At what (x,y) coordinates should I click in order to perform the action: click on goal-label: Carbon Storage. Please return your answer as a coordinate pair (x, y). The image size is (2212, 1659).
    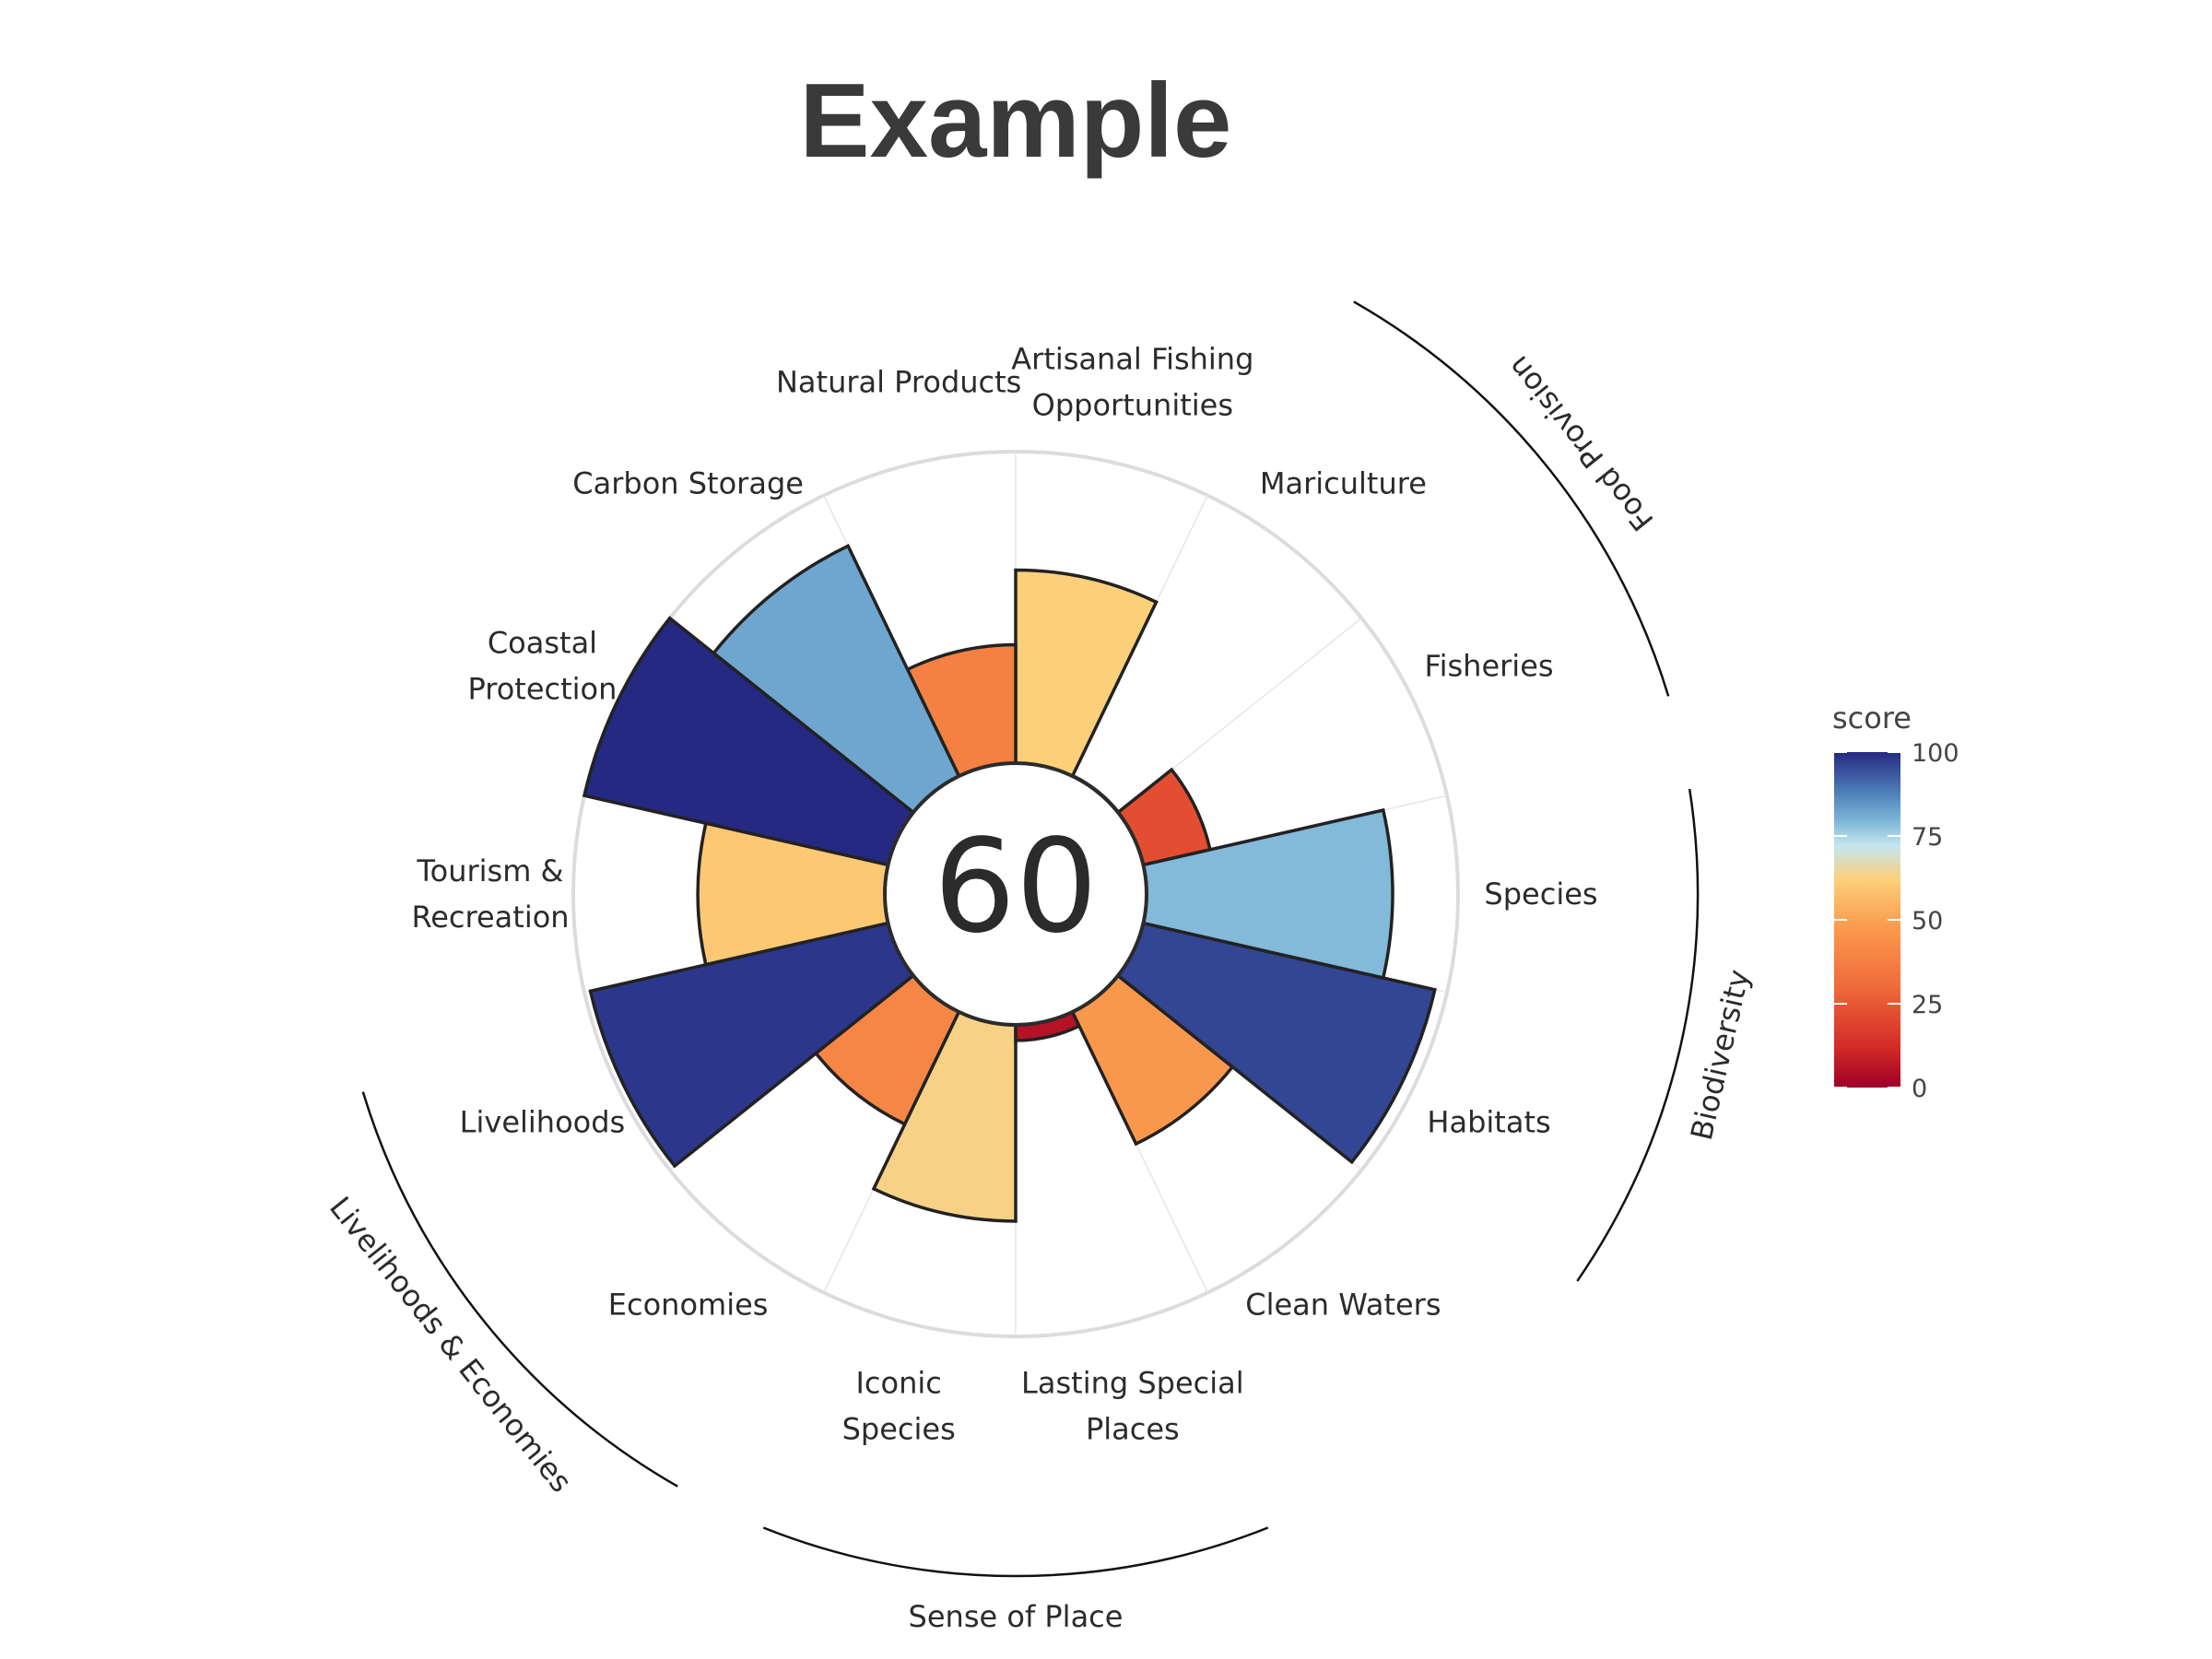
    Looking at the image, I should click on (688, 482).